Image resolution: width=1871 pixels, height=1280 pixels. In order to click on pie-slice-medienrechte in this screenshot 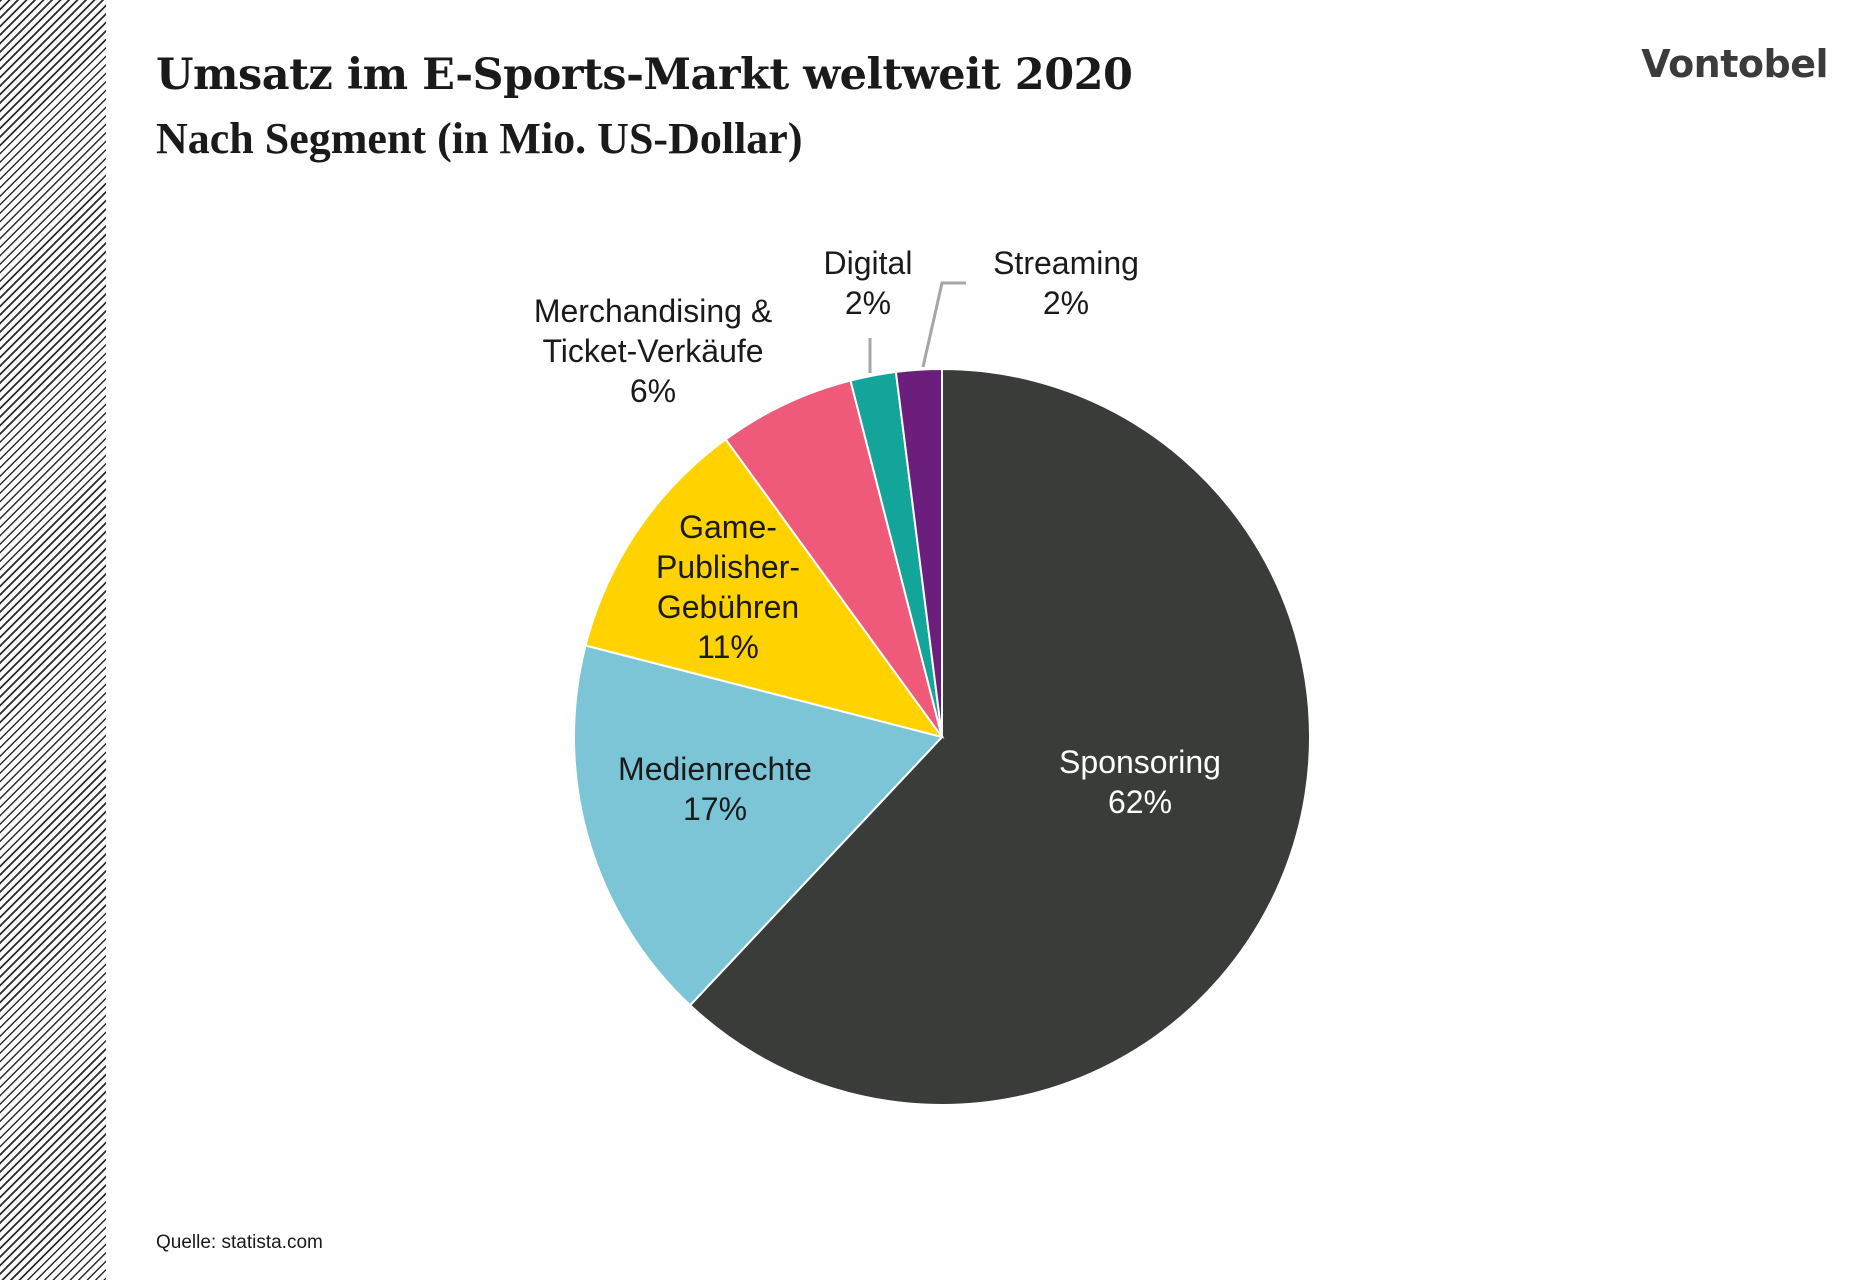, I will do `click(758, 825)`.